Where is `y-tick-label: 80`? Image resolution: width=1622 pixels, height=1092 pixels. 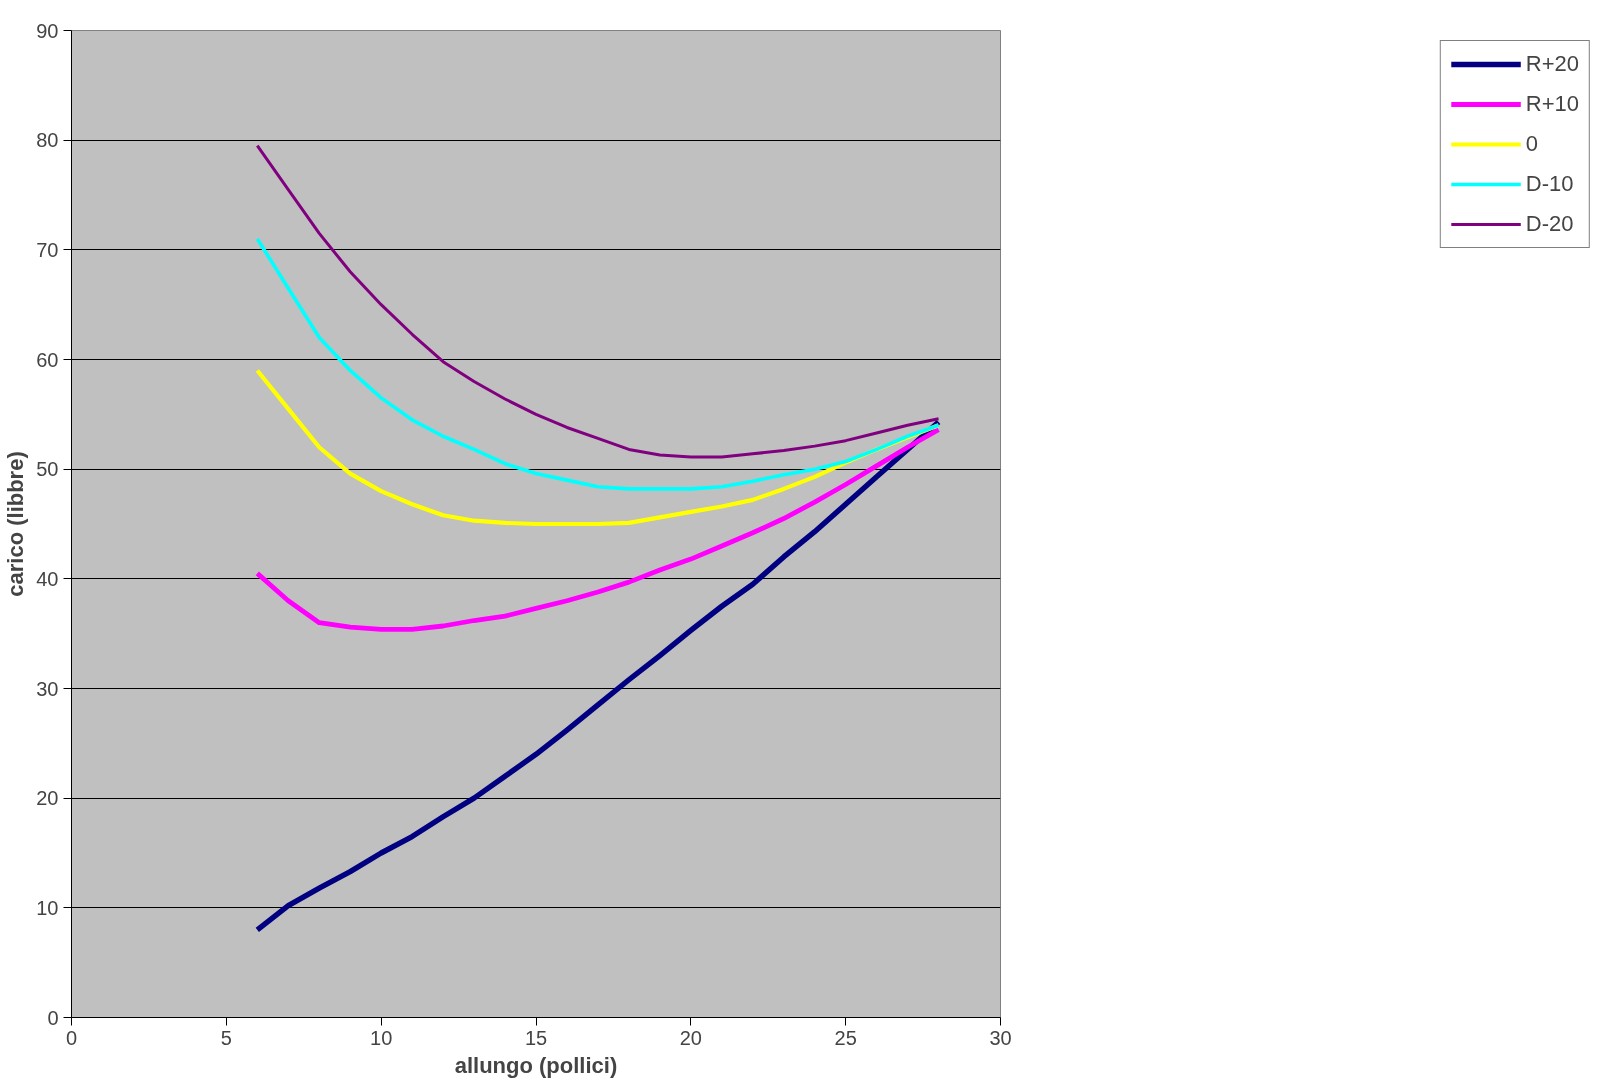 y-tick-label: 80 is located at coordinates (47, 140).